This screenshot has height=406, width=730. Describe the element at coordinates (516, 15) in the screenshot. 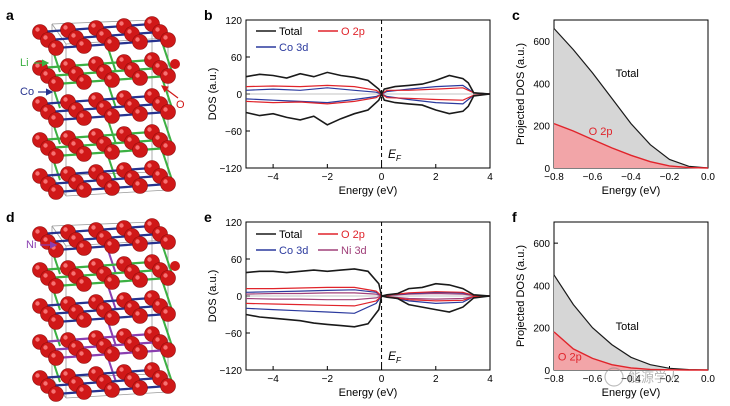

I see `panel-letter-c: c` at that location.